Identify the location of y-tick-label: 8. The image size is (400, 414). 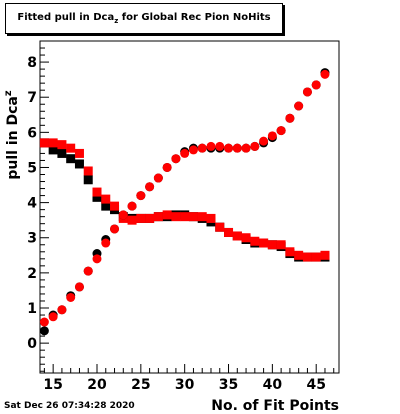
(32, 63).